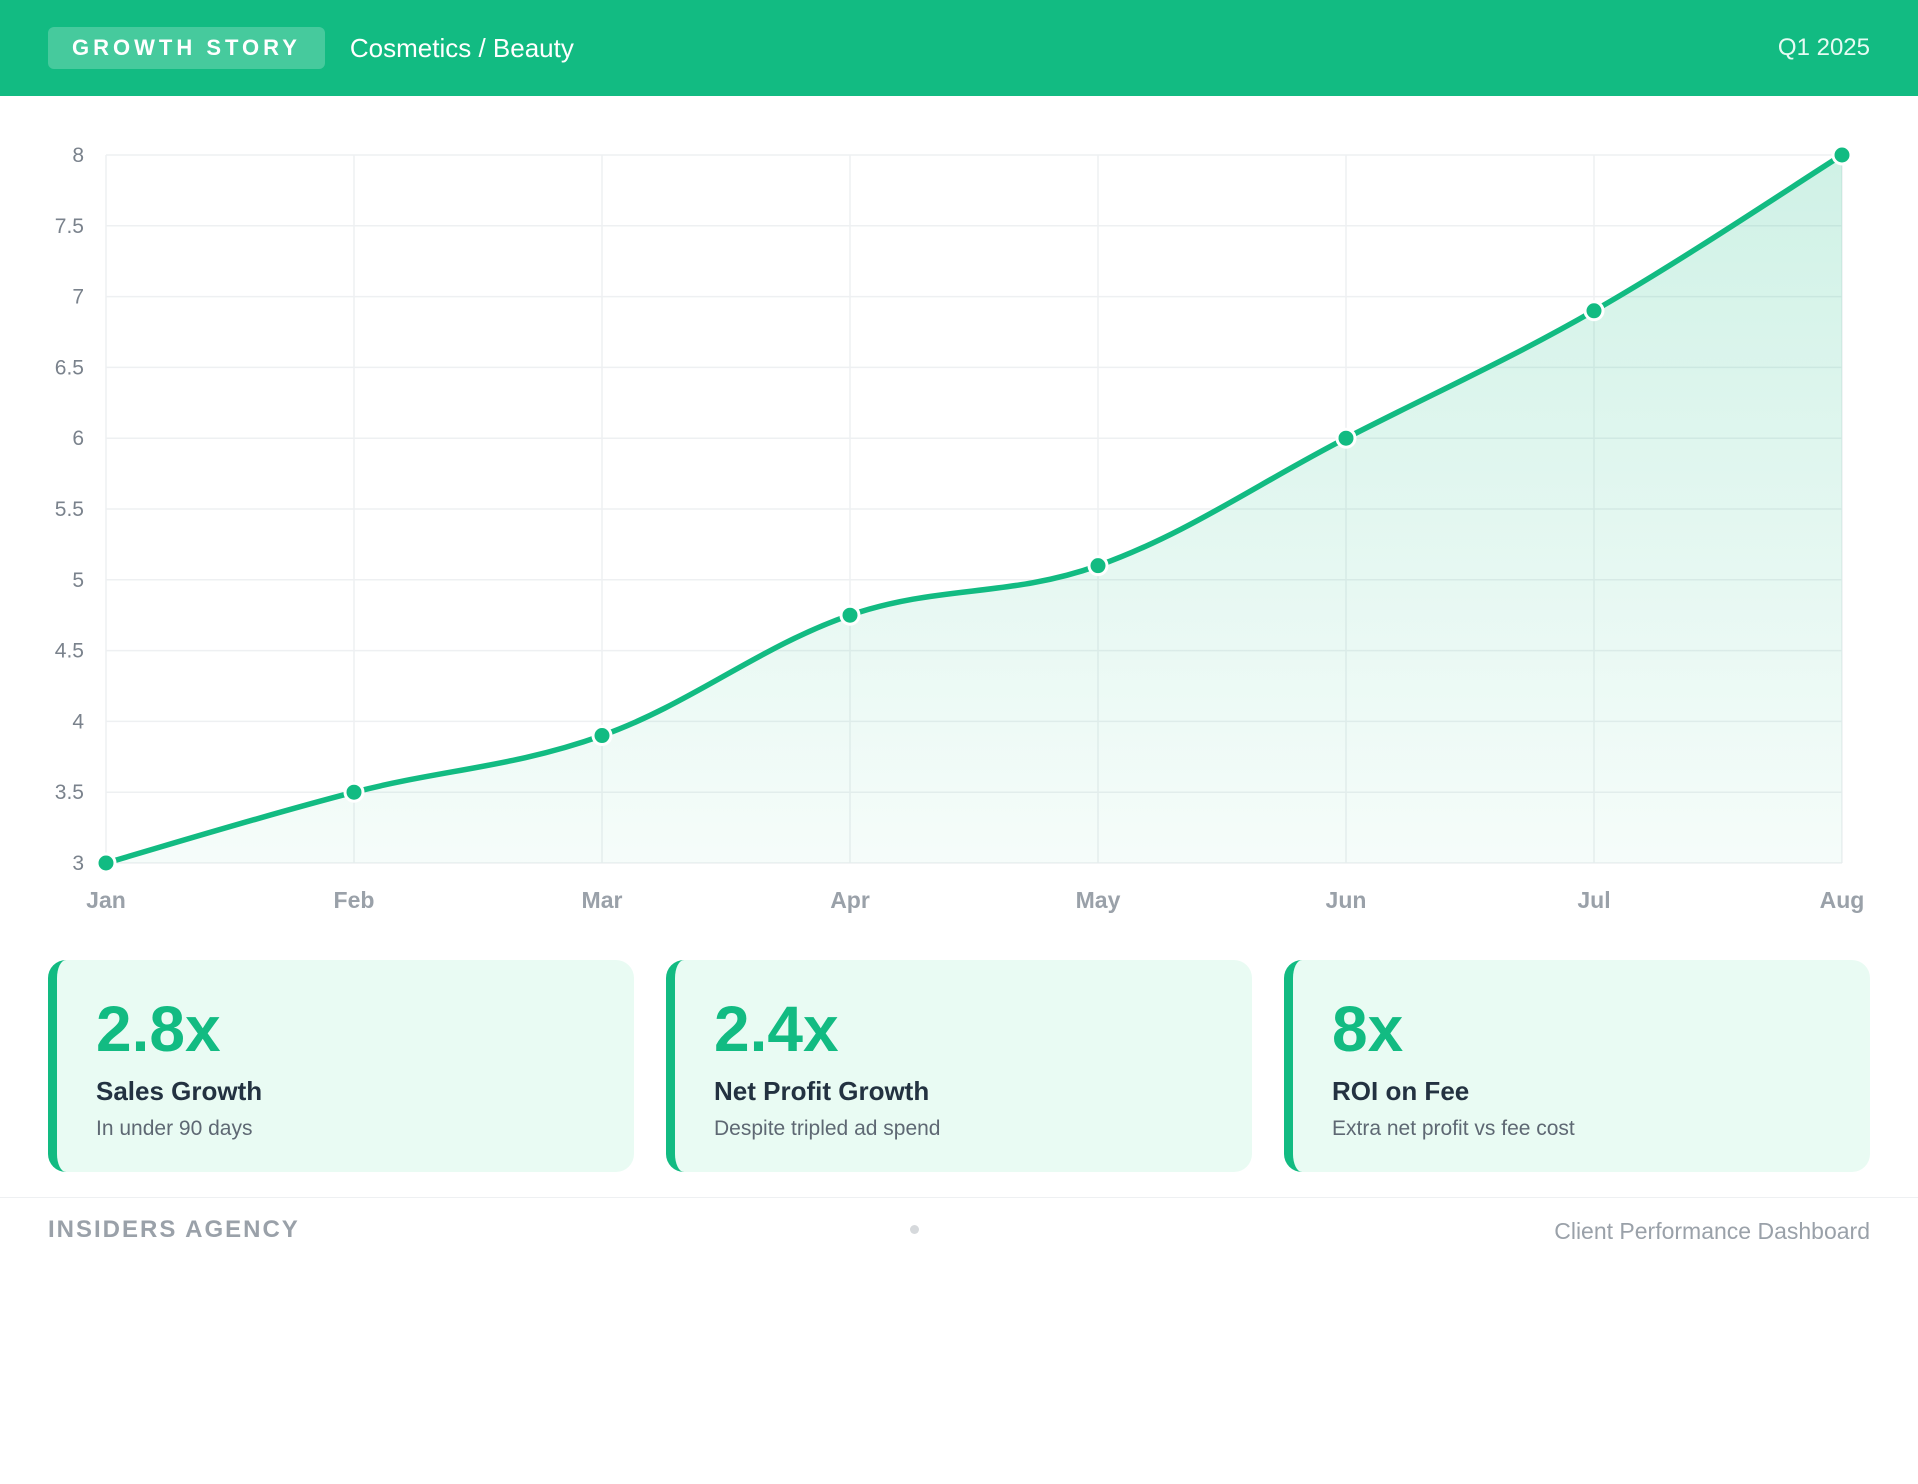  I want to click on y-tick-label: 7, so click(78, 297).